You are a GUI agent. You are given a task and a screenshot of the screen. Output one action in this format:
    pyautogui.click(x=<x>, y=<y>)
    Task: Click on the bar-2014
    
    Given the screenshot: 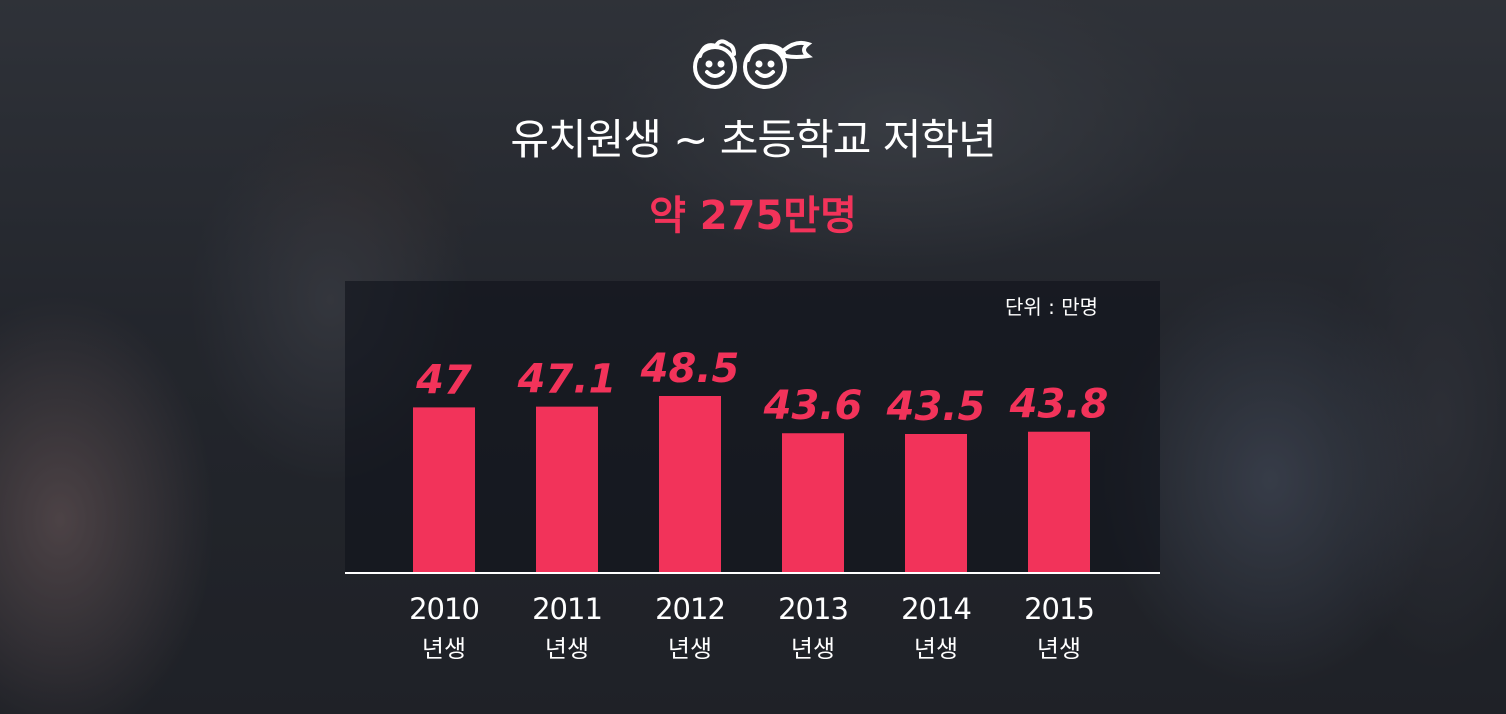 What is the action you would take?
    pyautogui.click(x=936, y=503)
    